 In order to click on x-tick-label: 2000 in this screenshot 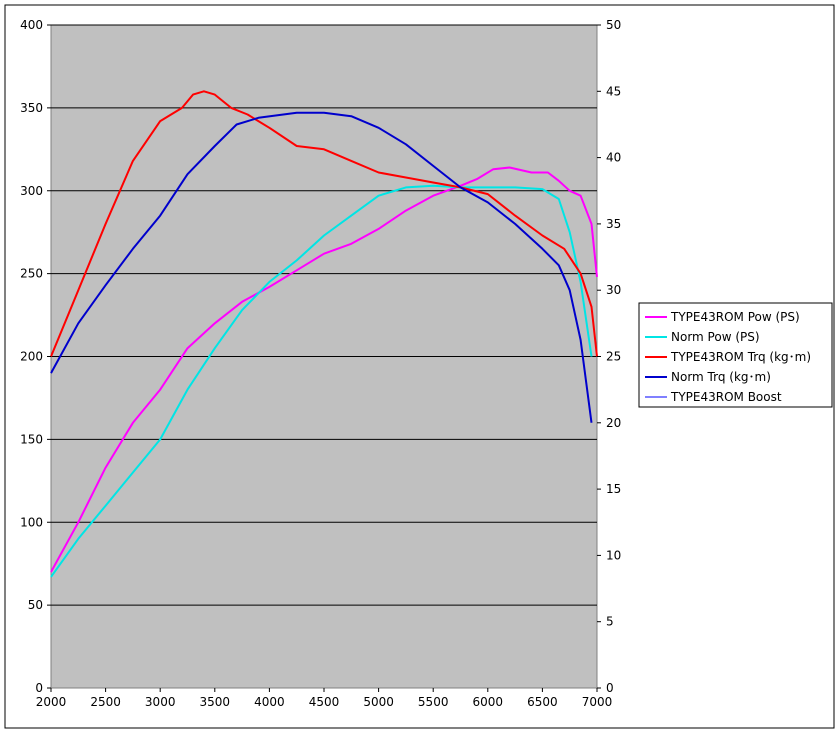, I will do `click(51, 702)`.